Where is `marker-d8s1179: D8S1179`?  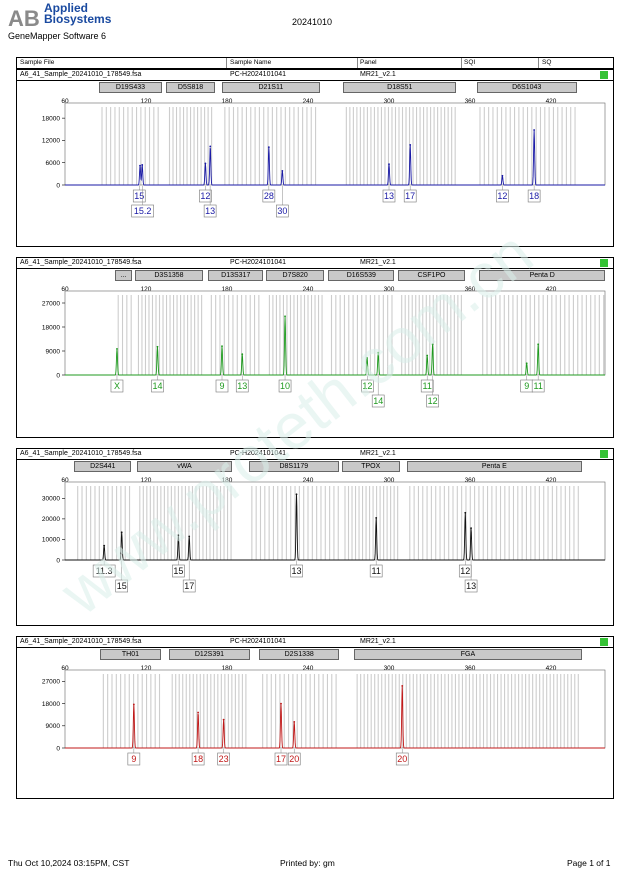 marker-d8s1179: D8S1179 is located at coordinates (294, 466).